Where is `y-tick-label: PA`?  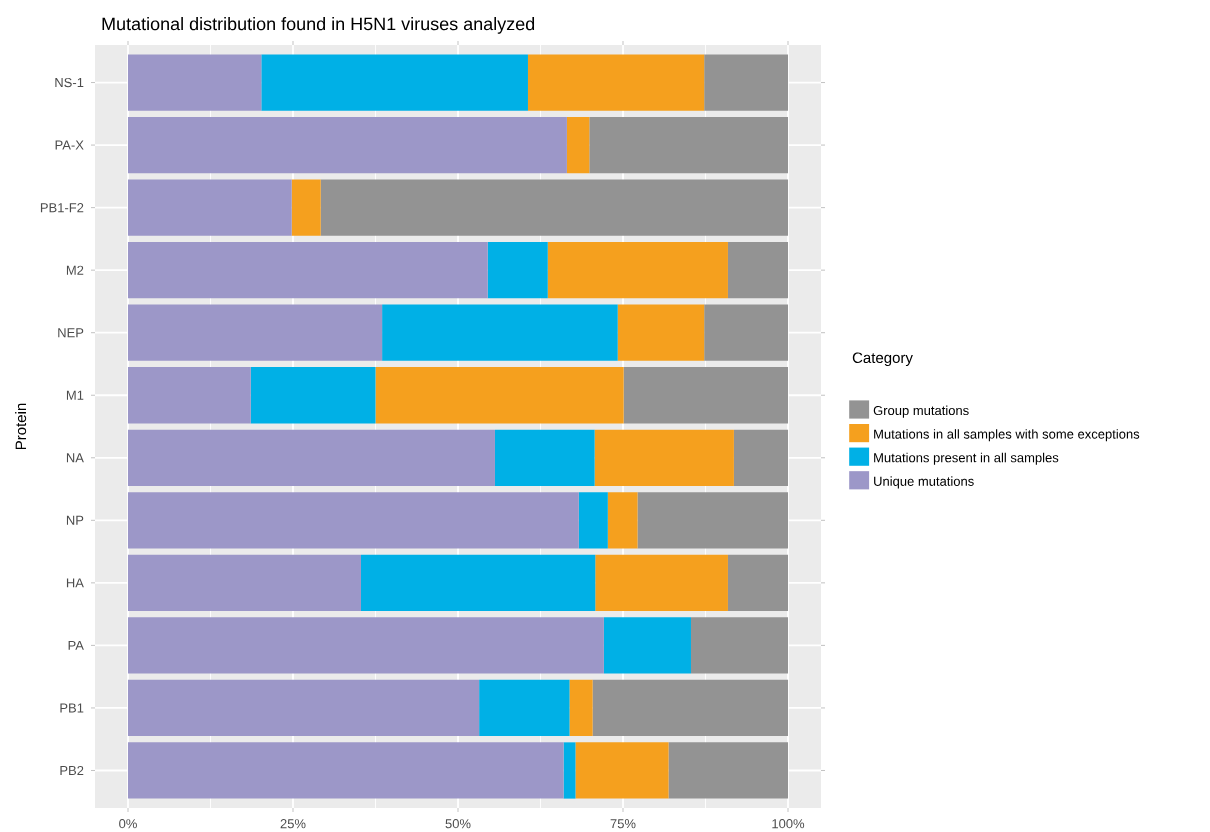 y-tick-label: PA is located at coordinates (76, 645).